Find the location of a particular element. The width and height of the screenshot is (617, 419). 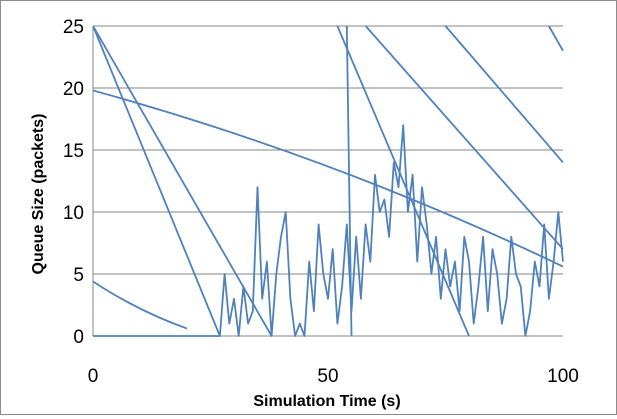

y-tick-label: 20 is located at coordinates (73, 89).